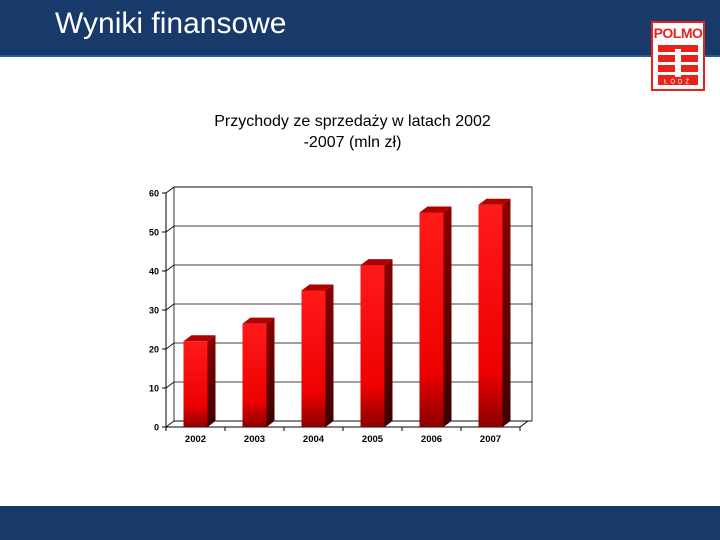 Image resolution: width=720 pixels, height=540 pixels. I want to click on bar-2002, so click(199, 381).